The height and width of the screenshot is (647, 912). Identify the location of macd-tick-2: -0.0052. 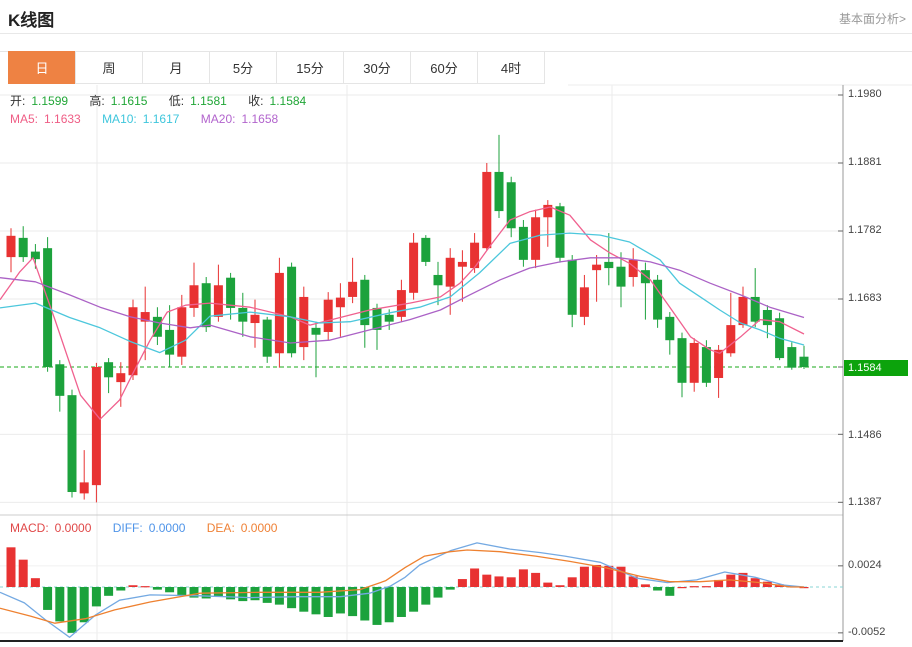
(867, 632).